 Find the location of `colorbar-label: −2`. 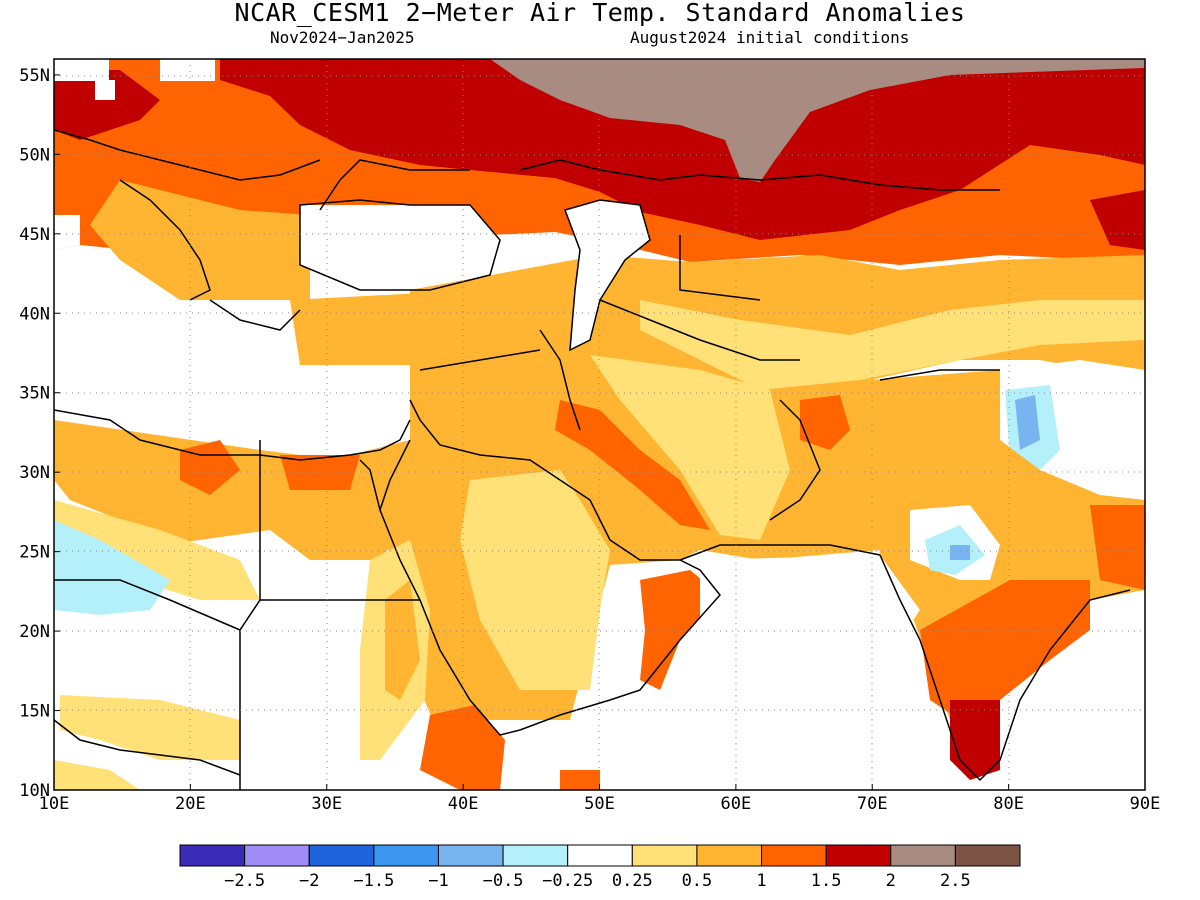

colorbar-label: −2 is located at coordinates (309, 881).